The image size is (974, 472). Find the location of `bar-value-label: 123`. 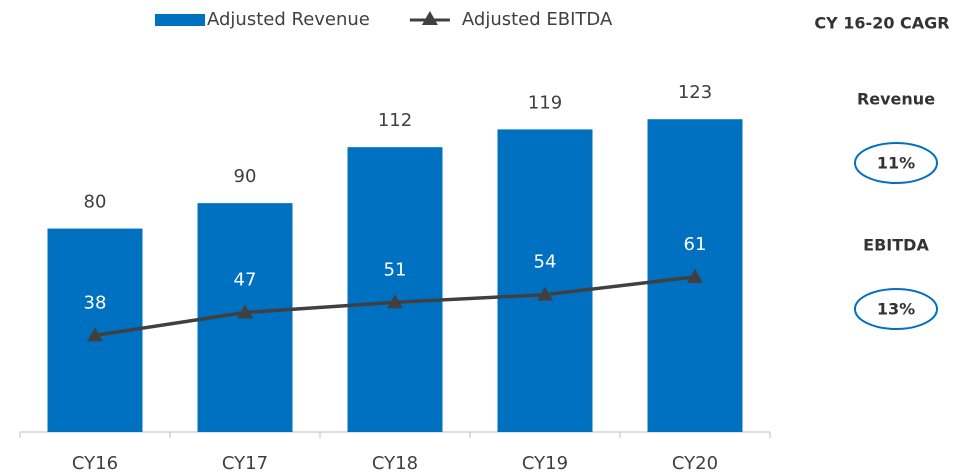

bar-value-label: 123 is located at coordinates (695, 92).